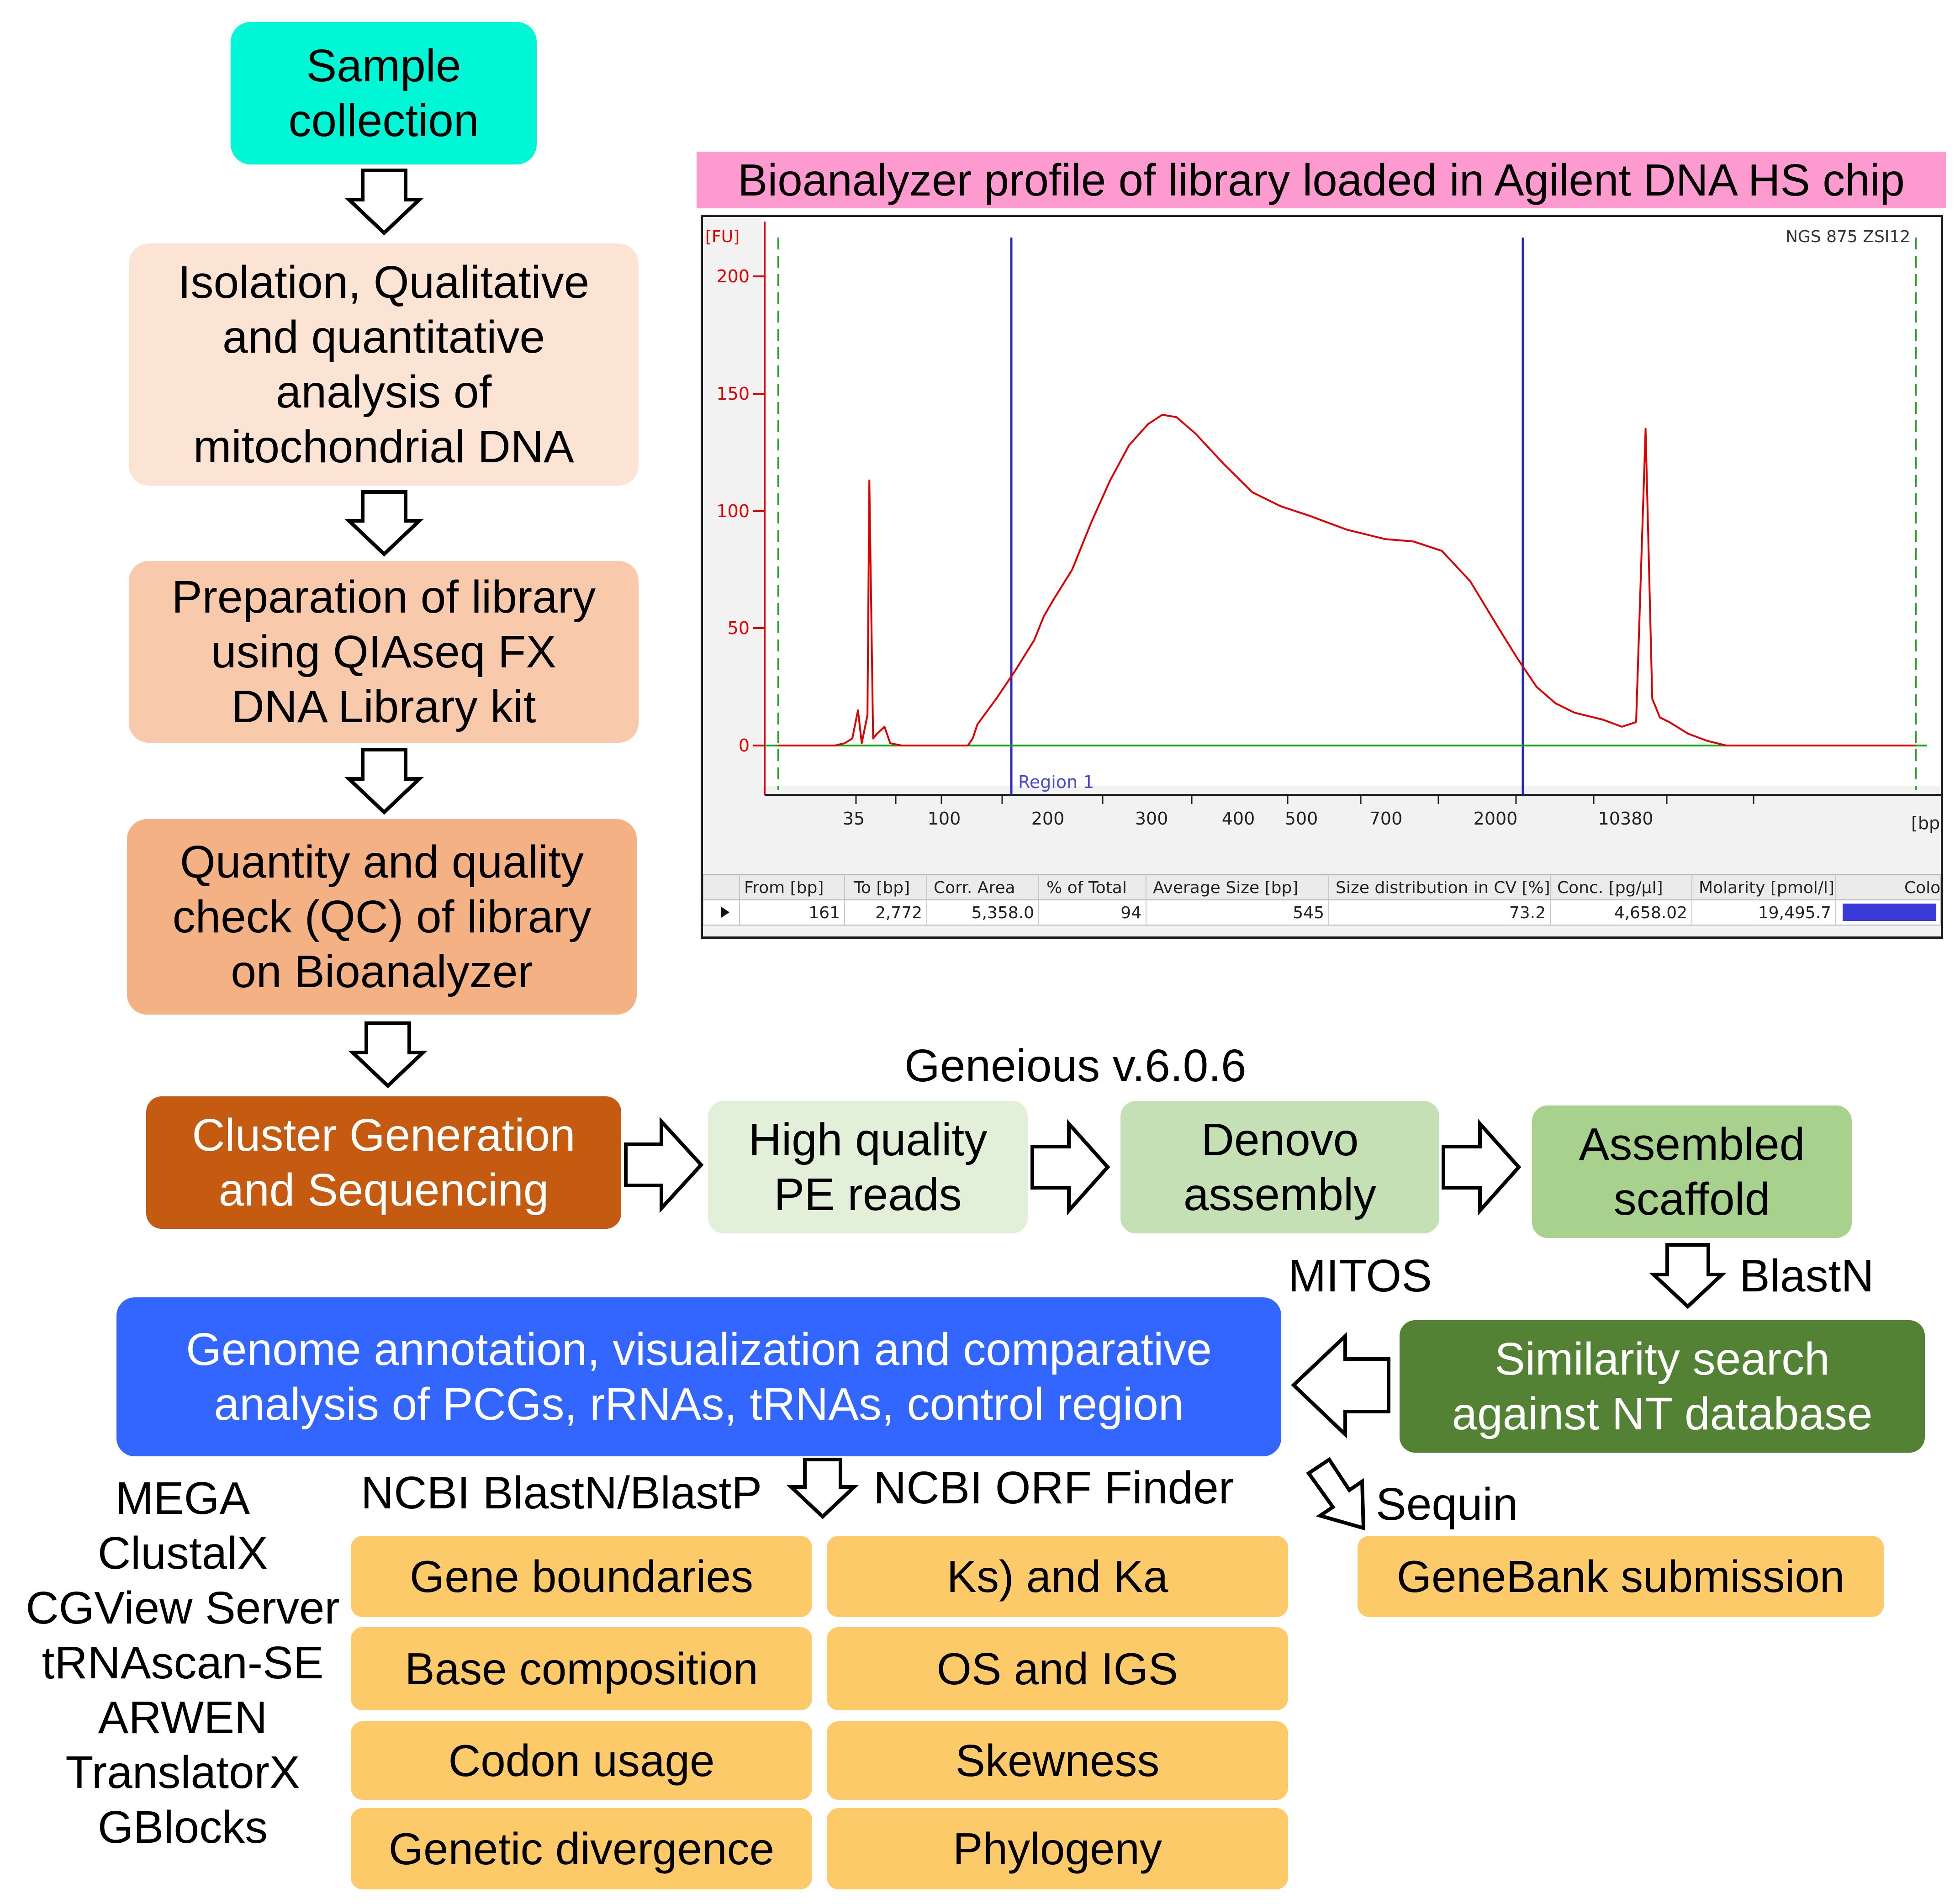  I want to click on x-tick-label: 100, so click(944, 819).